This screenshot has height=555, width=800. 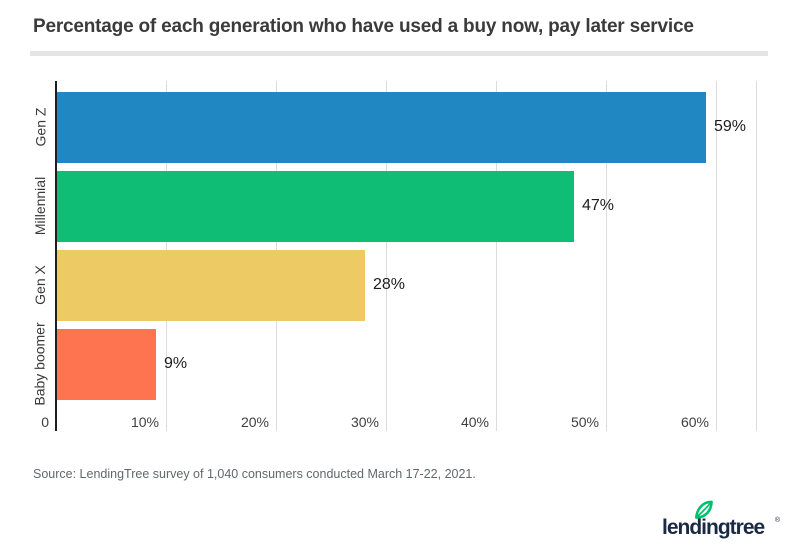 What do you see at coordinates (315, 206) in the screenshot?
I see `bar-millennial` at bounding box center [315, 206].